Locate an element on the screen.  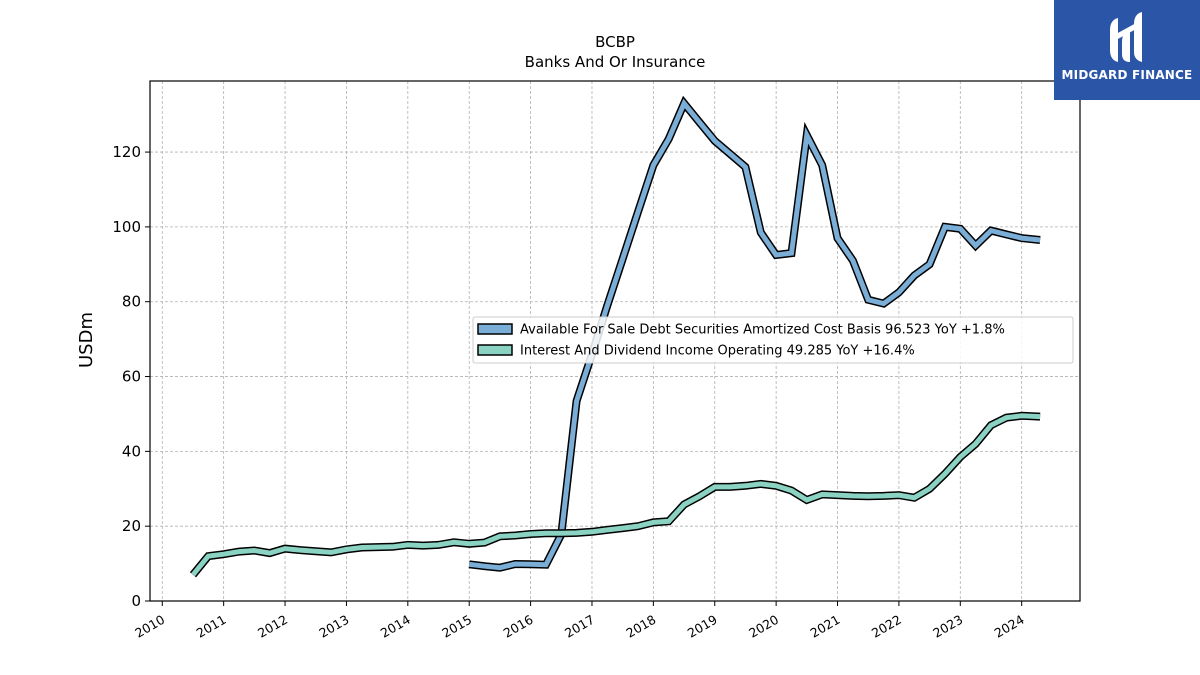
x-tick-label: 2022 is located at coordinates (886, 626).